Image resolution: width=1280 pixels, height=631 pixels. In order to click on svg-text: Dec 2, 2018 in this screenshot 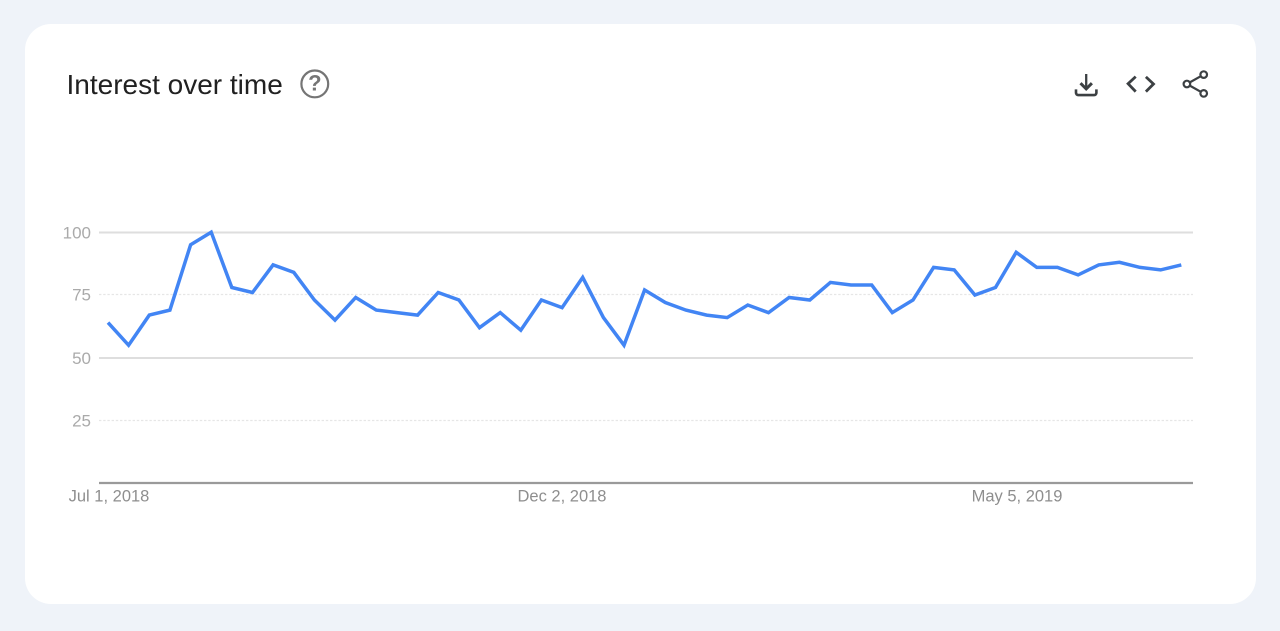, I will do `click(562, 497)`.